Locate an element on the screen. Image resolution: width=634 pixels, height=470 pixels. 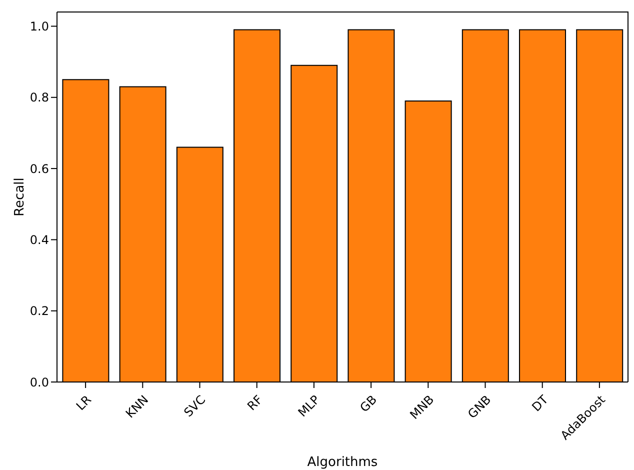
x-tick-label: DT is located at coordinates (540, 403).